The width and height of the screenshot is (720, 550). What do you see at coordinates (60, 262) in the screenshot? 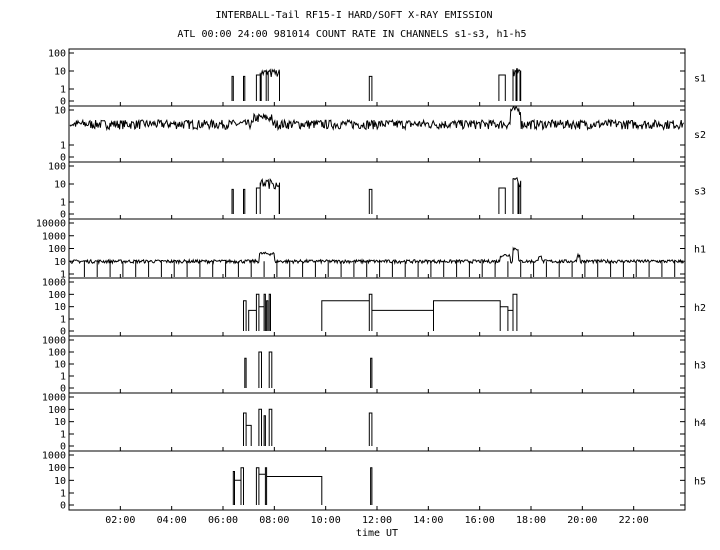
I see `y-tick-label-h1: 10` at bounding box center [60, 262].